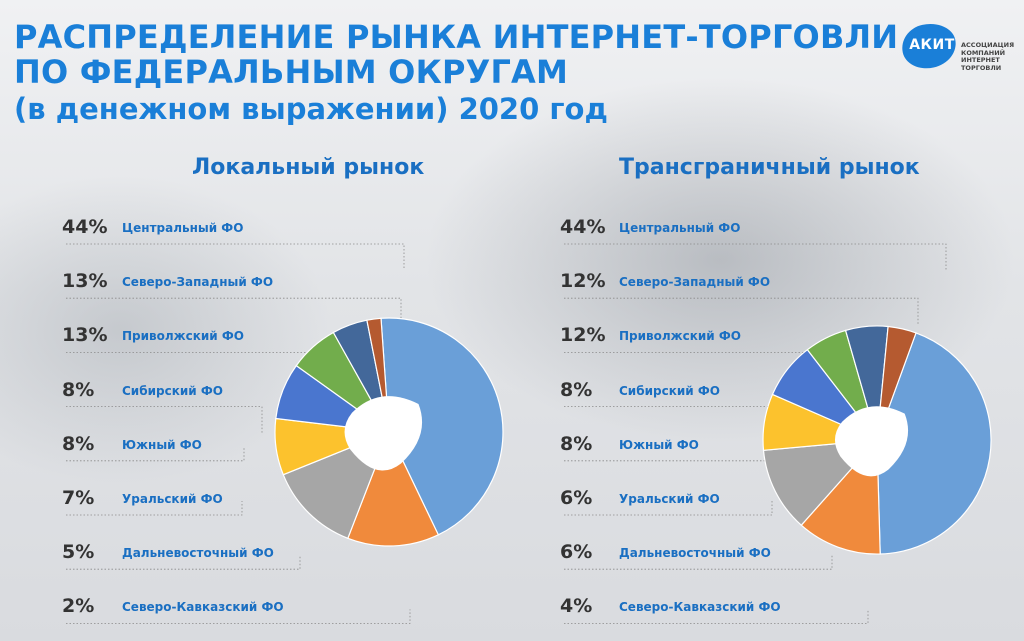 The image size is (1024, 641). Describe the element at coordinates (669, 390) in the screenshot. I see `region-label-1-3: Сибирский ФО` at that location.